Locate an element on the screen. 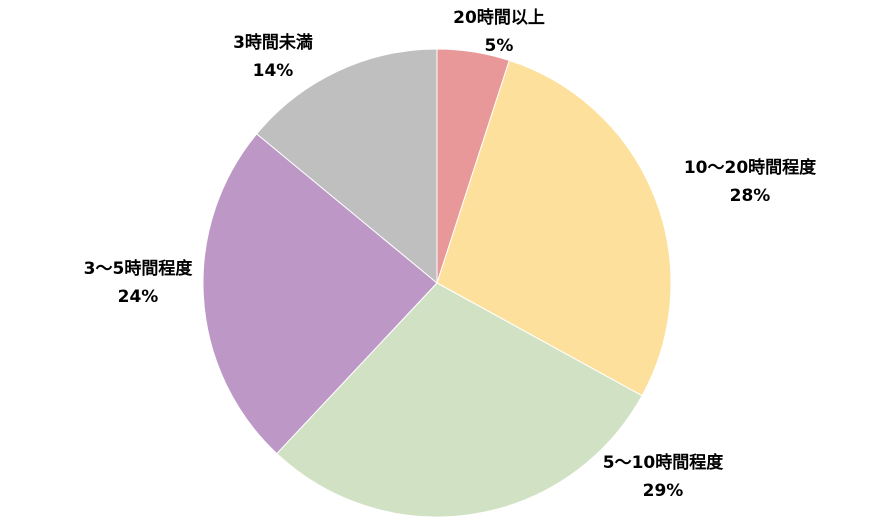  label-20h-plus: 20時間以上 5% is located at coordinates (499, 32).